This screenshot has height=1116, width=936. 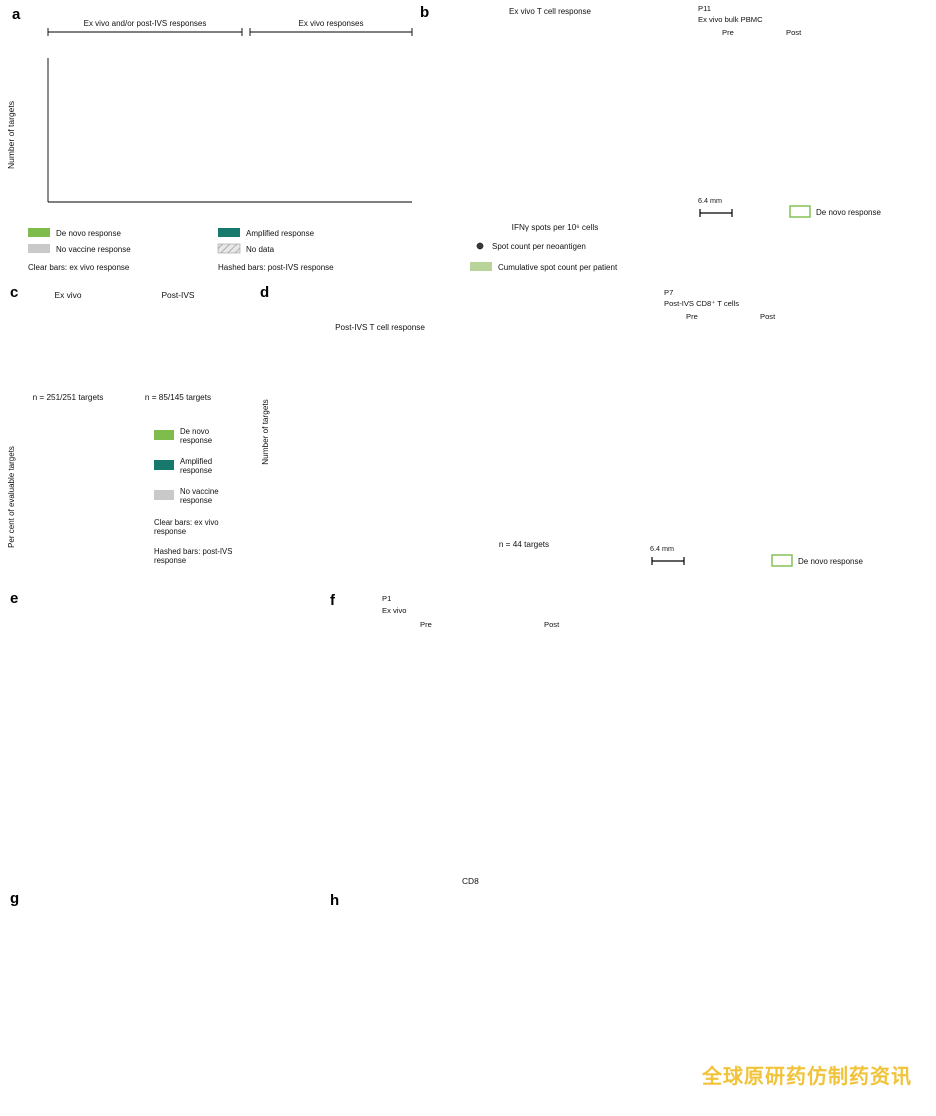 What do you see at coordinates (335, 900) in the screenshot?
I see `panel-h-letter: h` at bounding box center [335, 900].